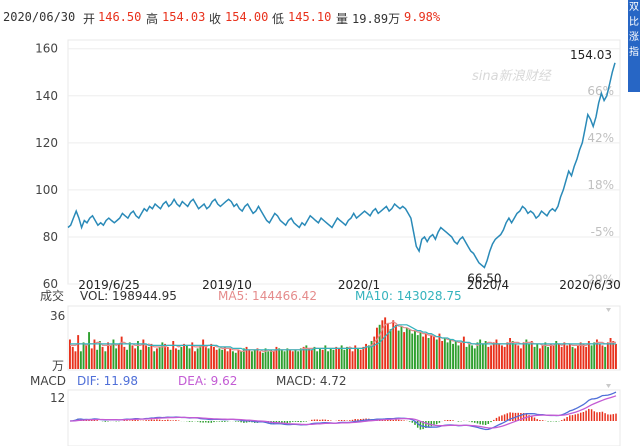 The height and width of the screenshot is (446, 640). Describe the element at coordinates (152, 19) in the screenshot. I see `high-label: 高` at that location.